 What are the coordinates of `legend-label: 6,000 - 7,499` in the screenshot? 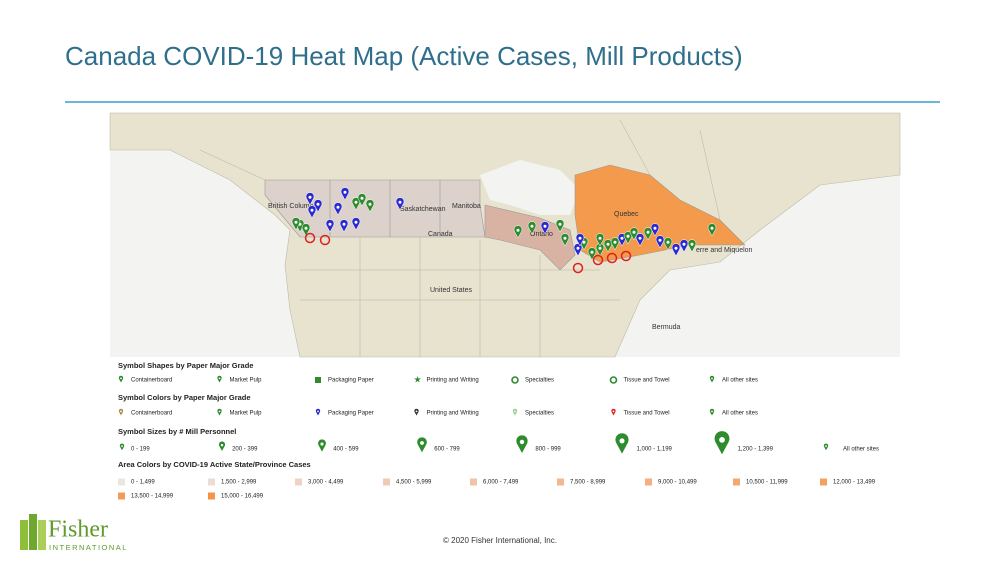 It's located at (501, 483).